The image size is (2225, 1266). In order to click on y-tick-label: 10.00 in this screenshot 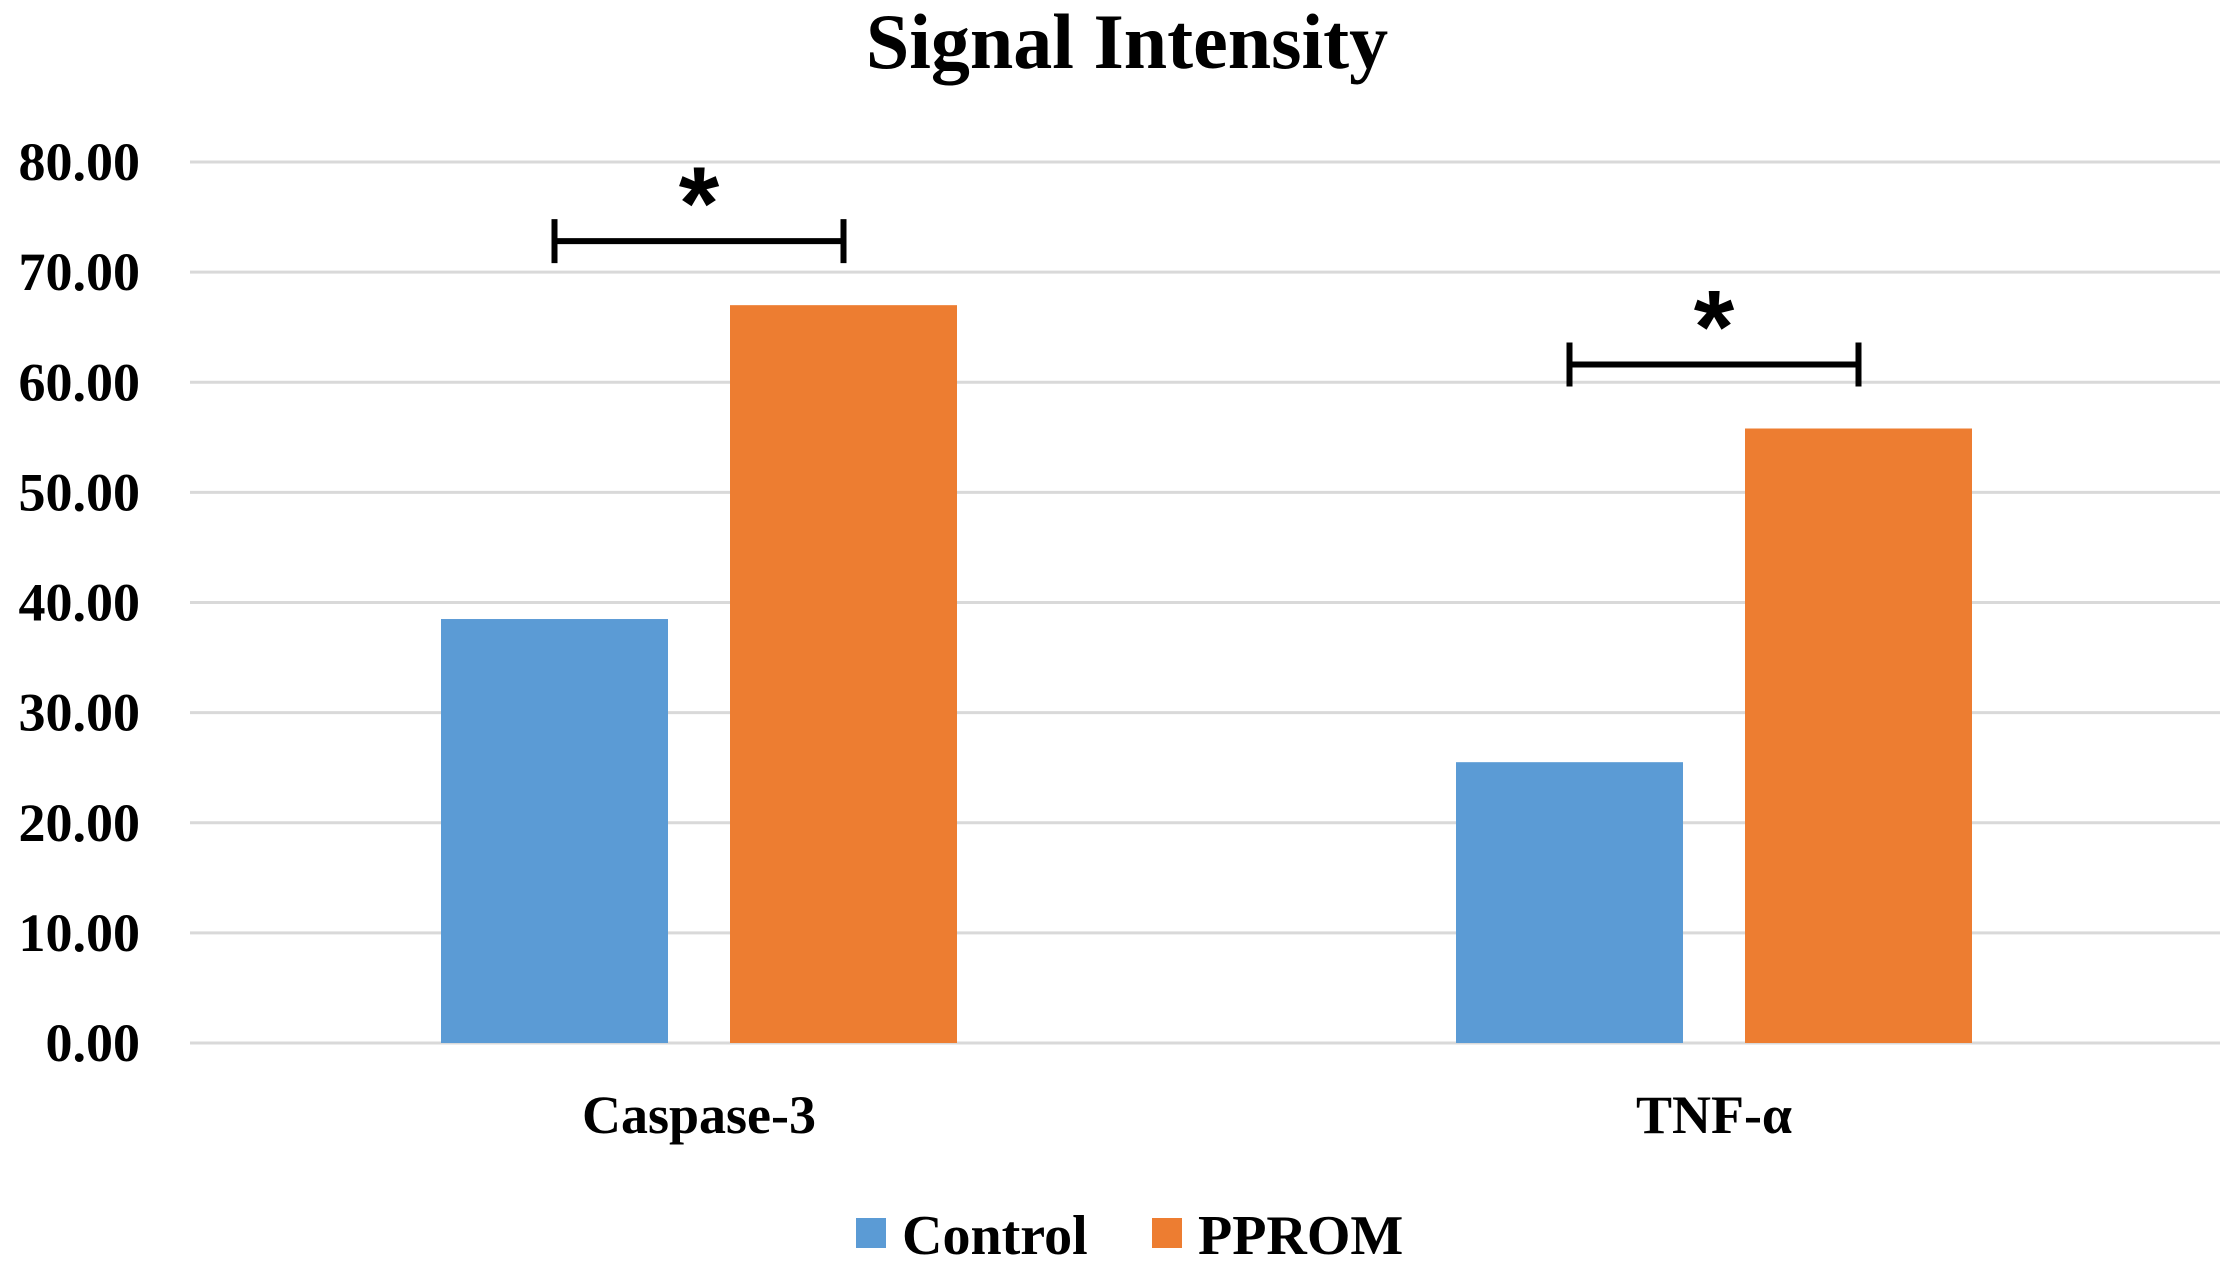, I will do `click(80, 933)`.